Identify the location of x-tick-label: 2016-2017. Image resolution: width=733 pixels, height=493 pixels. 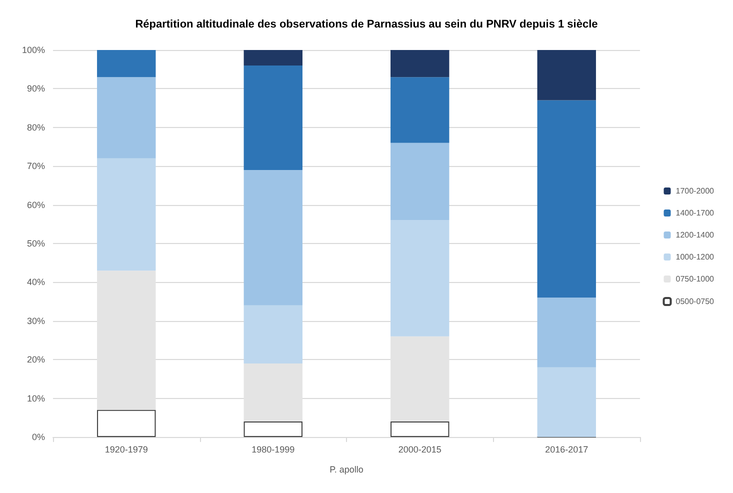
(566, 449).